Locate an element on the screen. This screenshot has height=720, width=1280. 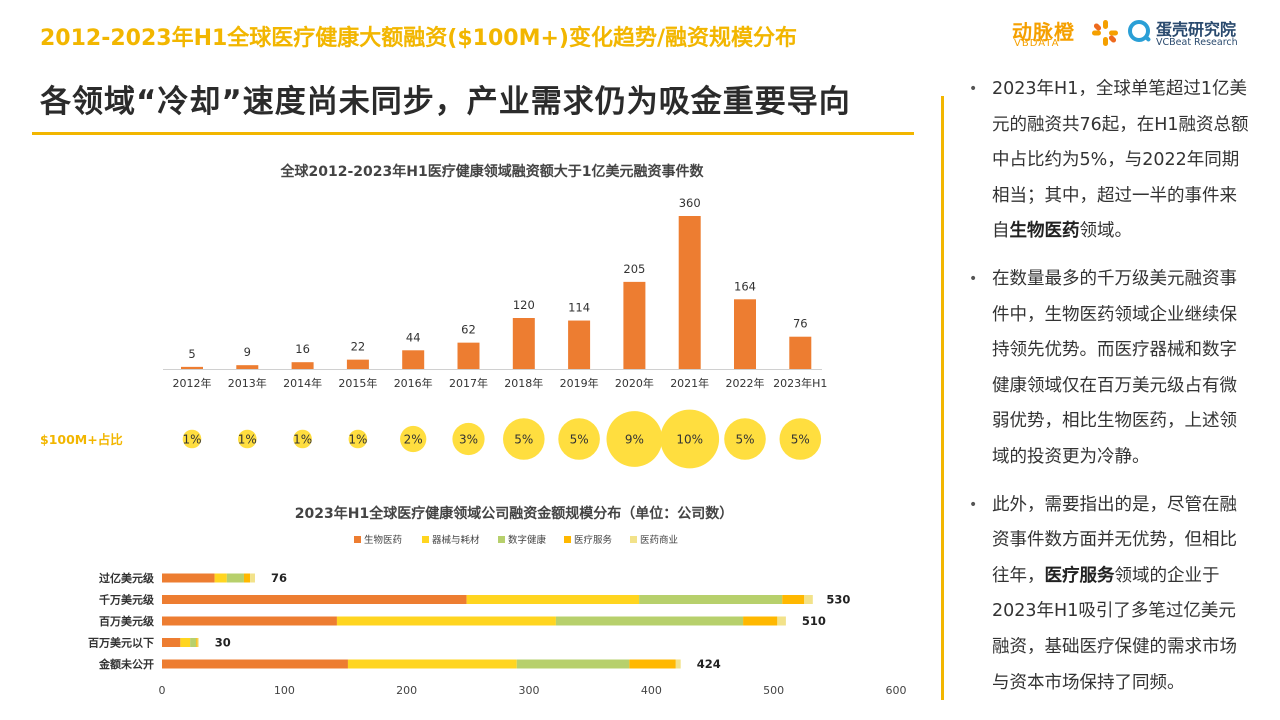
bar-2020年 is located at coordinates (634, 325).